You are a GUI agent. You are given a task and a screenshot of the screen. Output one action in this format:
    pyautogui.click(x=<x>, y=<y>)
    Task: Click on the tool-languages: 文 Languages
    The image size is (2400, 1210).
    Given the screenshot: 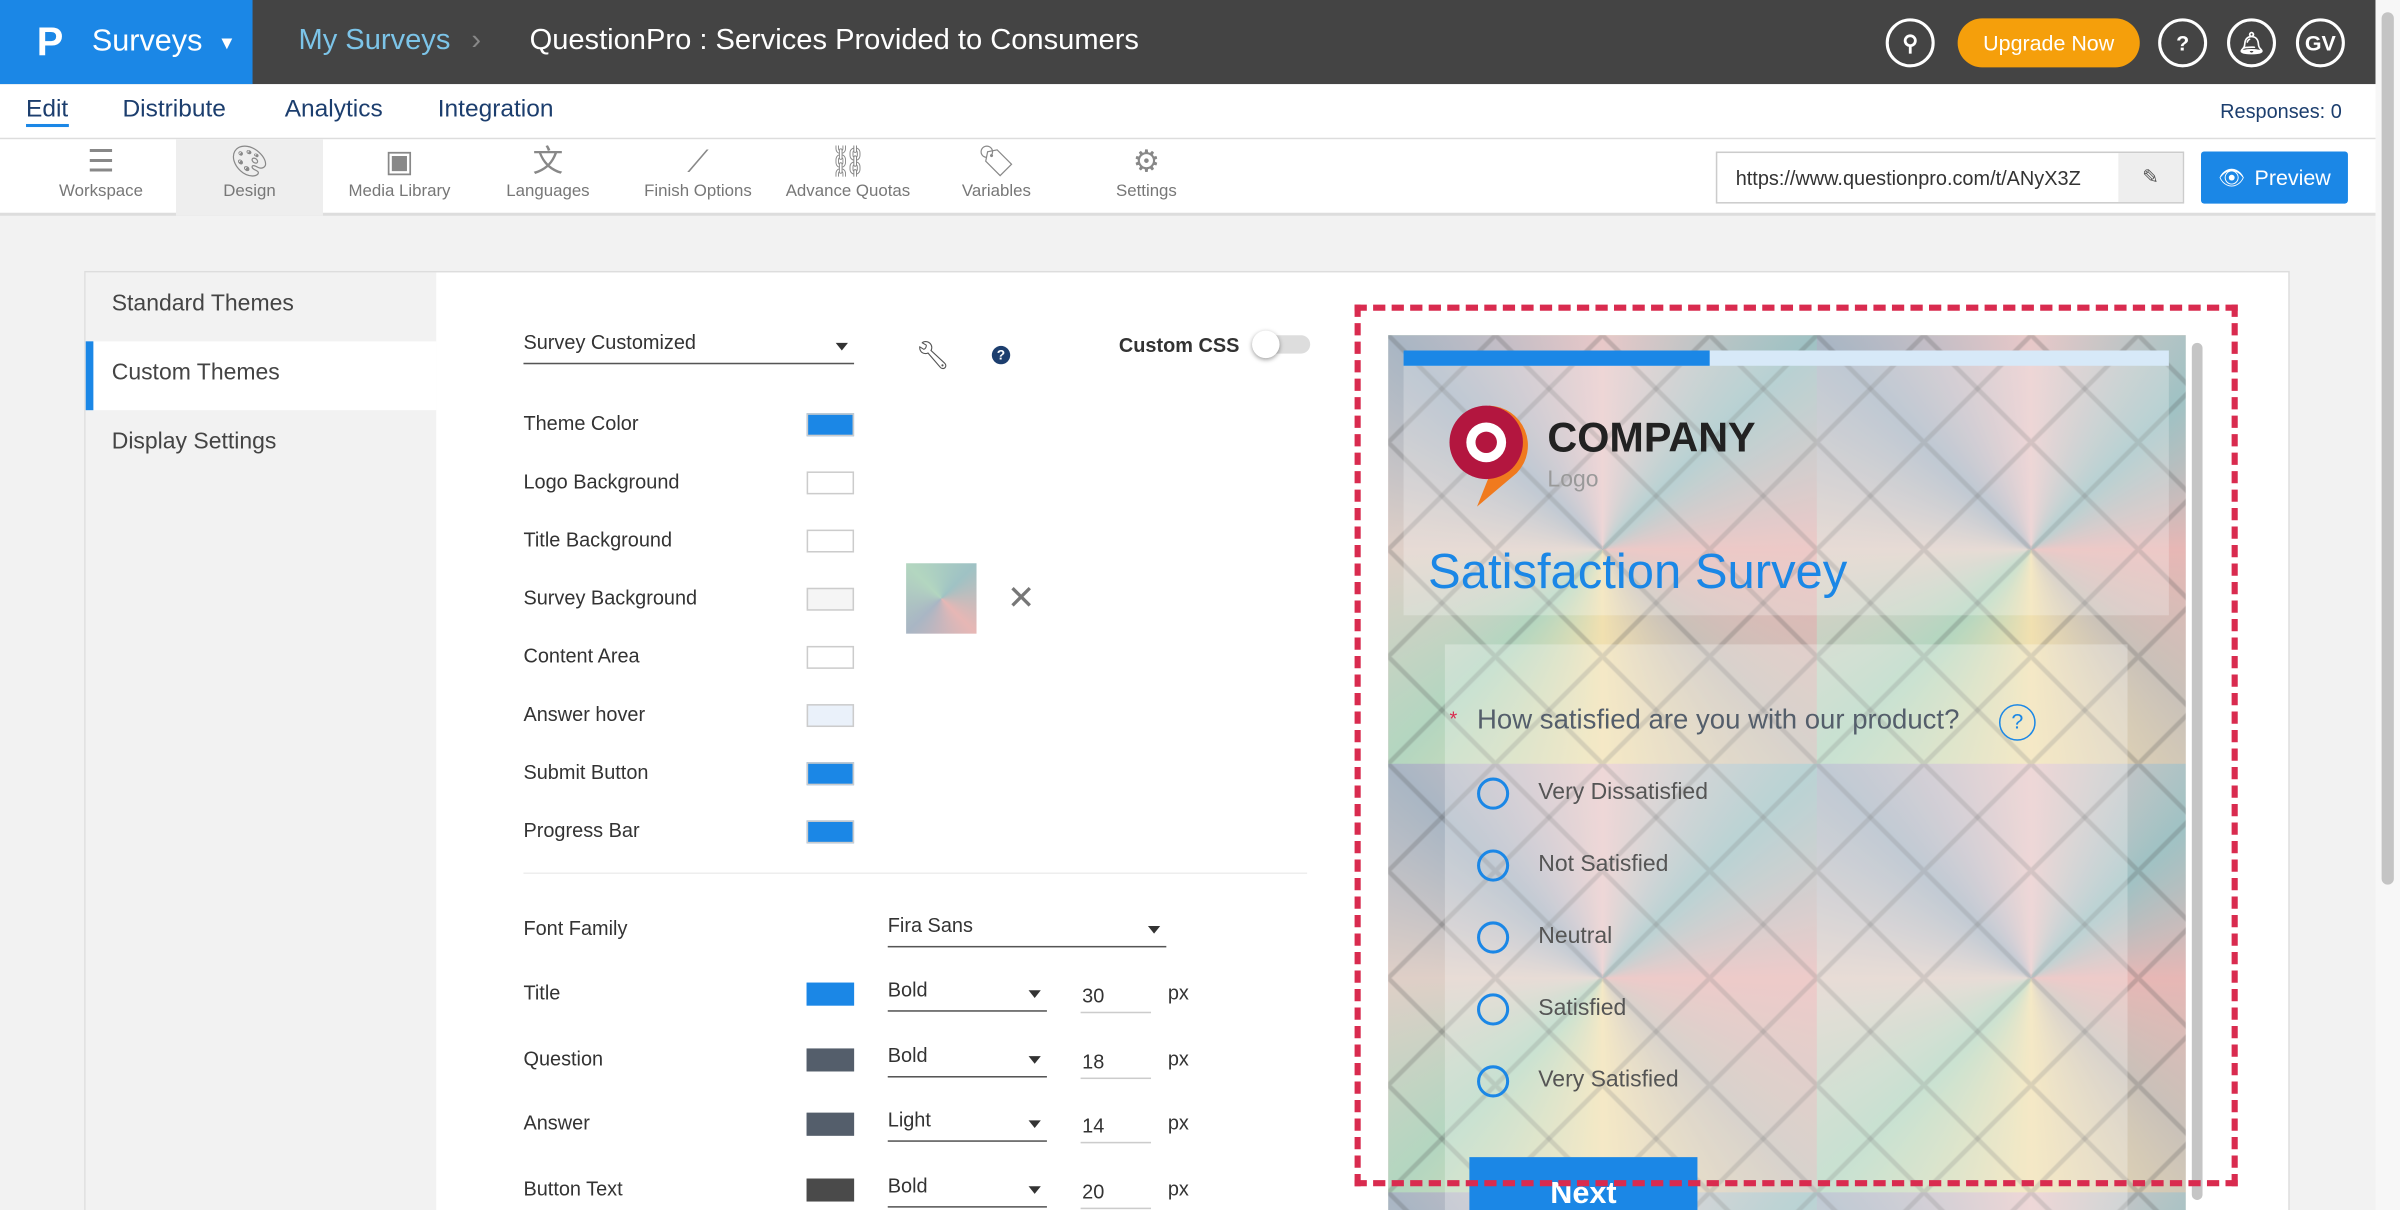 What is the action you would take?
    pyautogui.click(x=547, y=177)
    